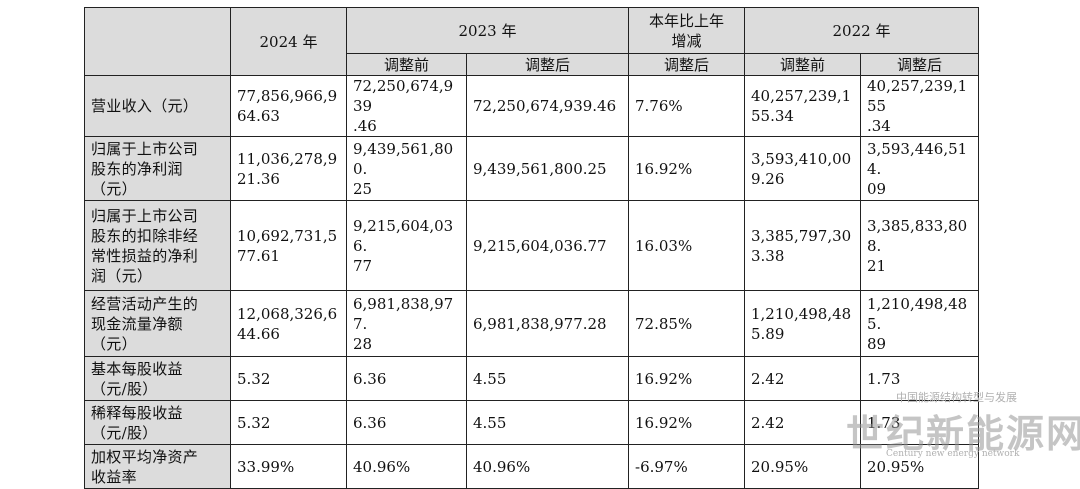 The width and height of the screenshot is (1080, 489). Describe the element at coordinates (157, 41) in the screenshot. I see `corner-header-cell` at that location.